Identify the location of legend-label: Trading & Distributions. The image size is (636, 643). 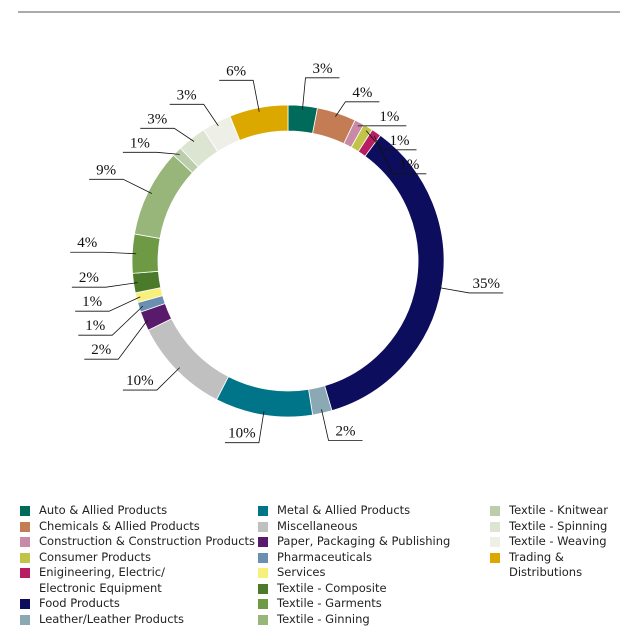
(546, 564).